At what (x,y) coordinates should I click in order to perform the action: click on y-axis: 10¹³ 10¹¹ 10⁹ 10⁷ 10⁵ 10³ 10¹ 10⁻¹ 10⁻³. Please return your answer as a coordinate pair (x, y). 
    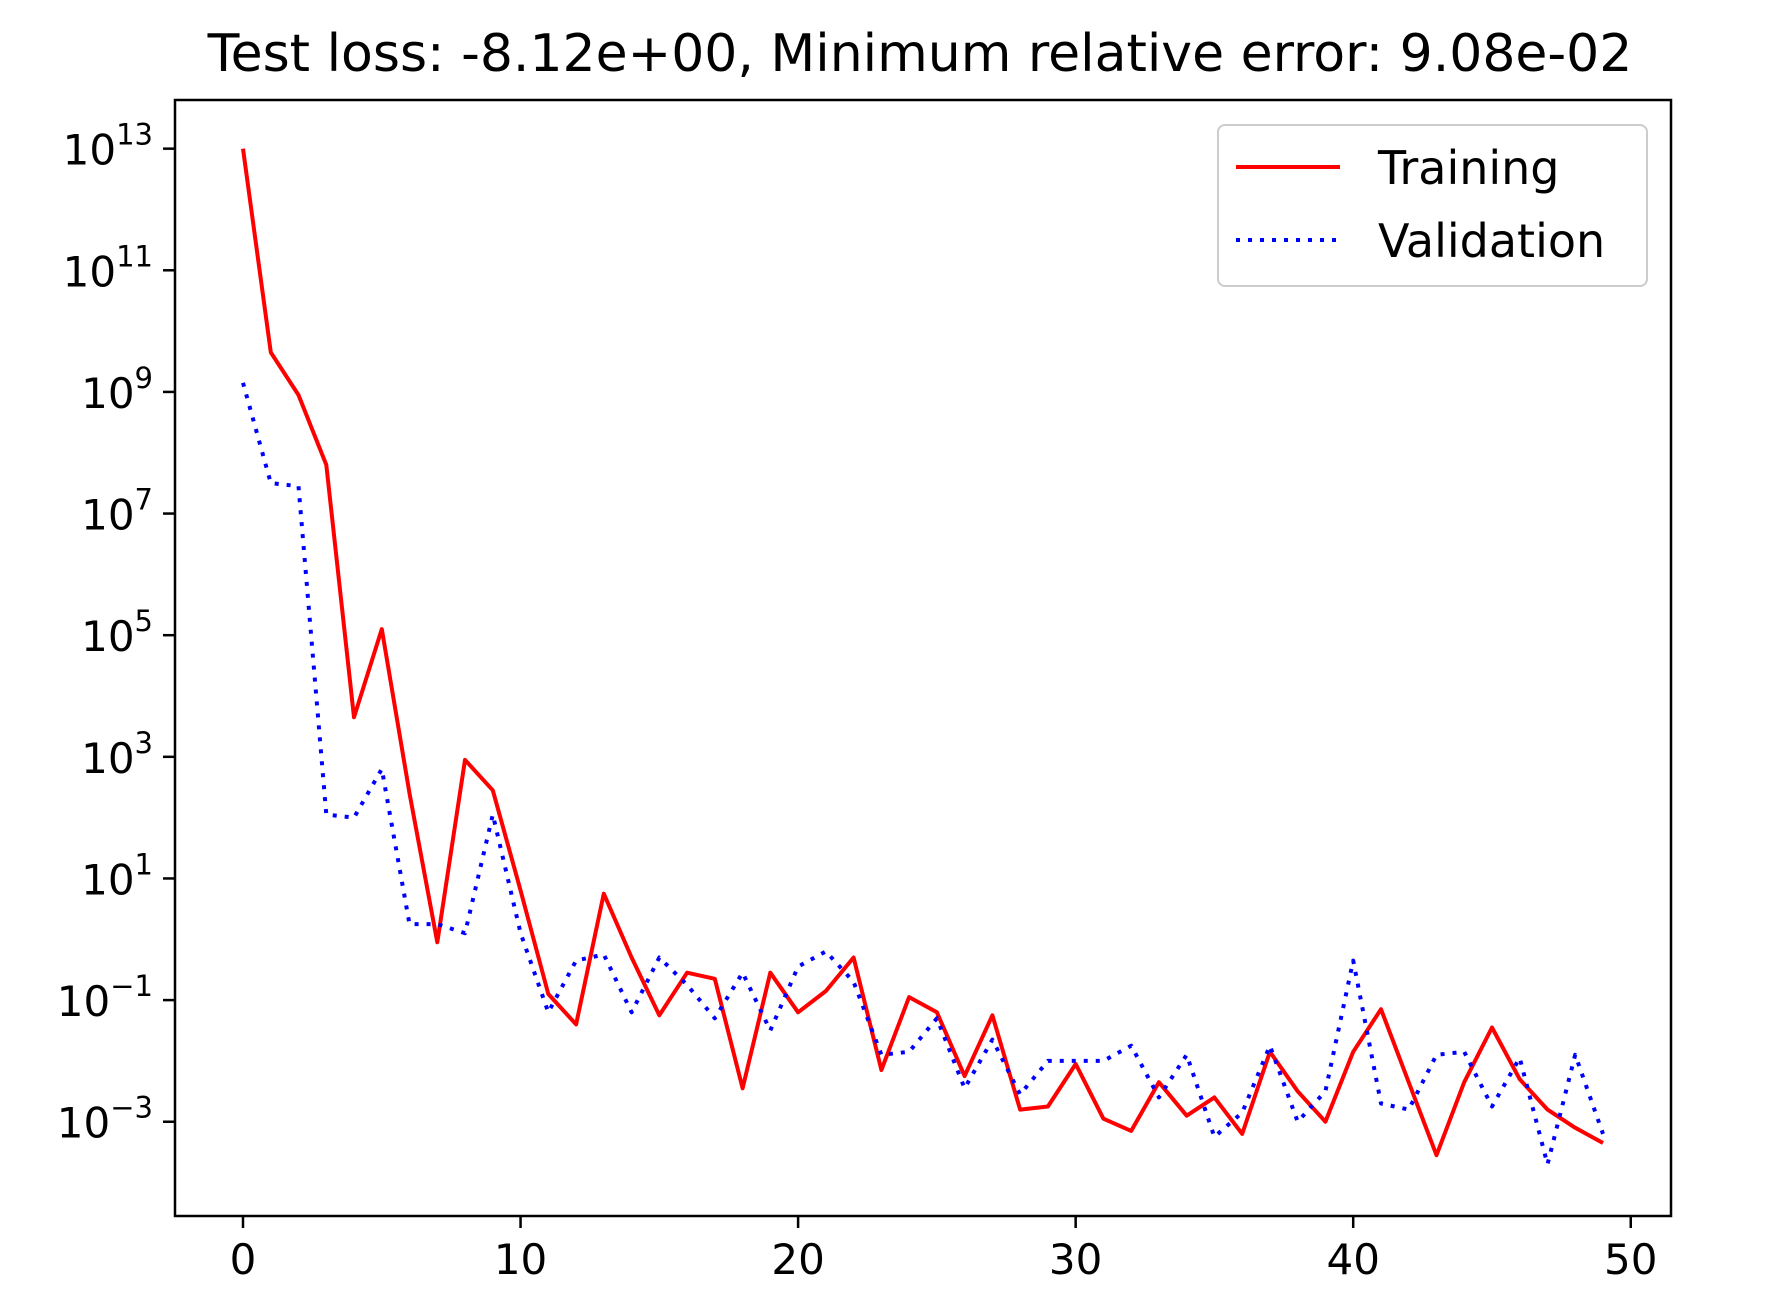
    Looking at the image, I should click on (116, 633).